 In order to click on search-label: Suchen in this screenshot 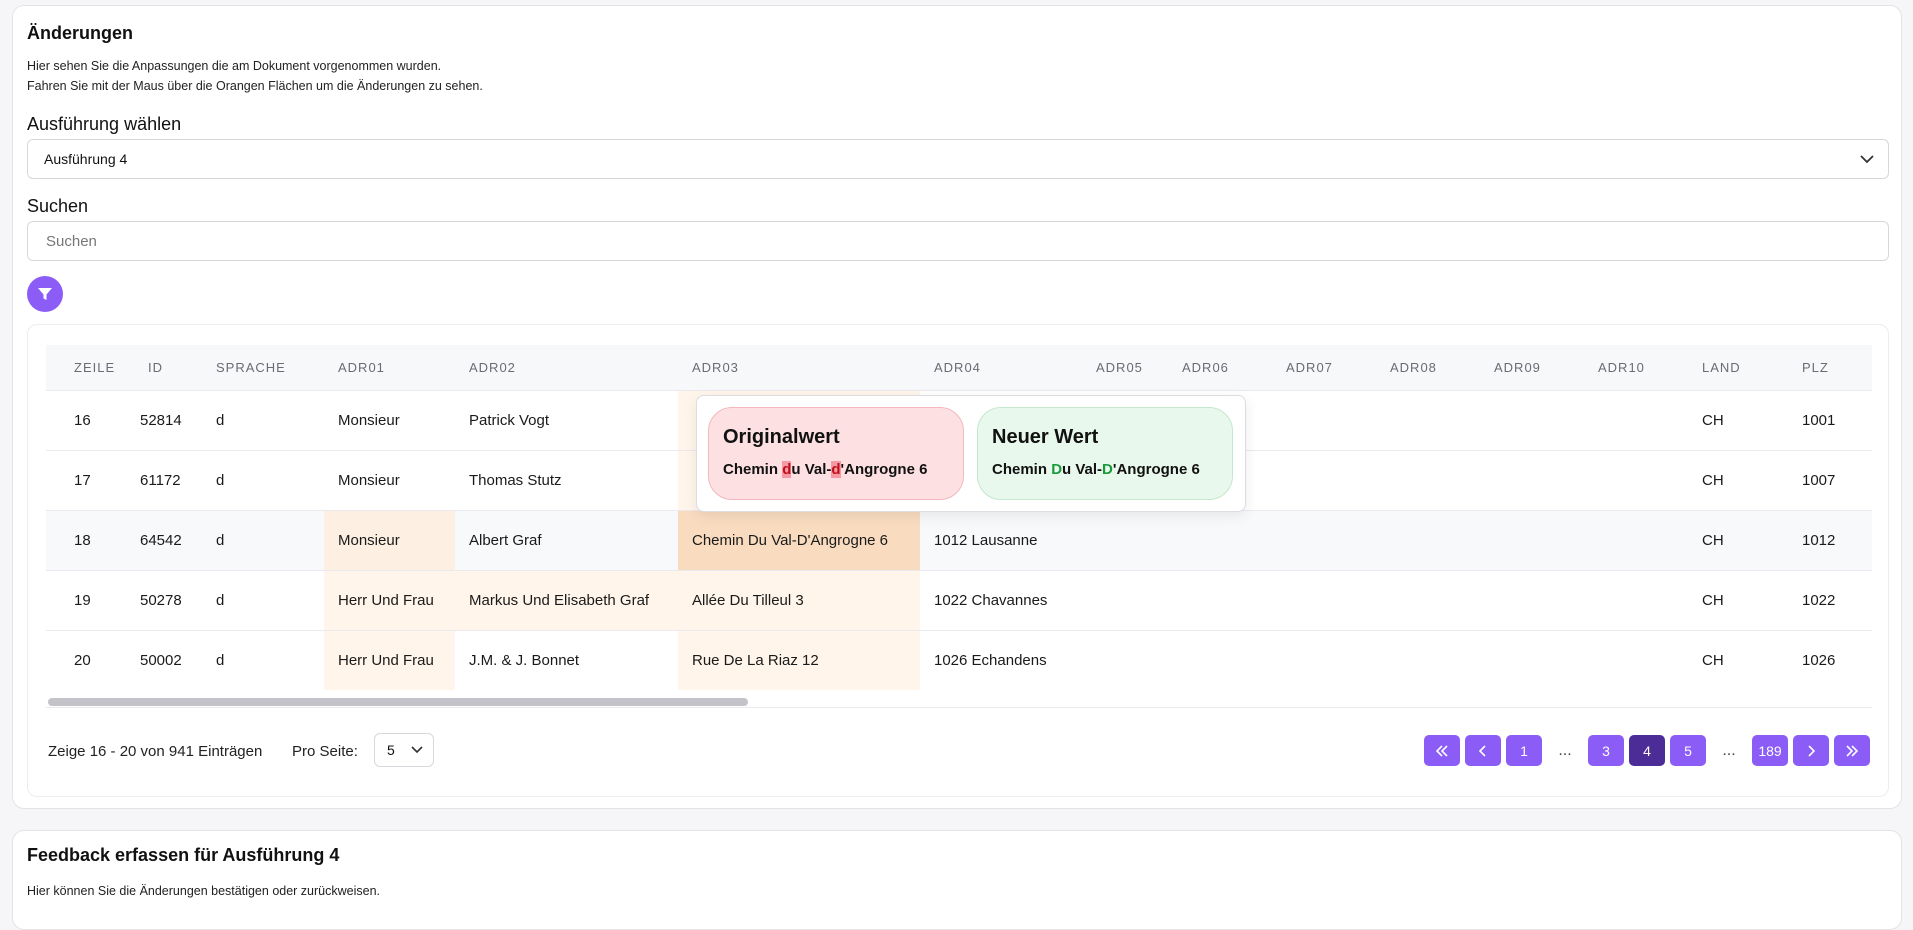, I will do `click(58, 206)`.